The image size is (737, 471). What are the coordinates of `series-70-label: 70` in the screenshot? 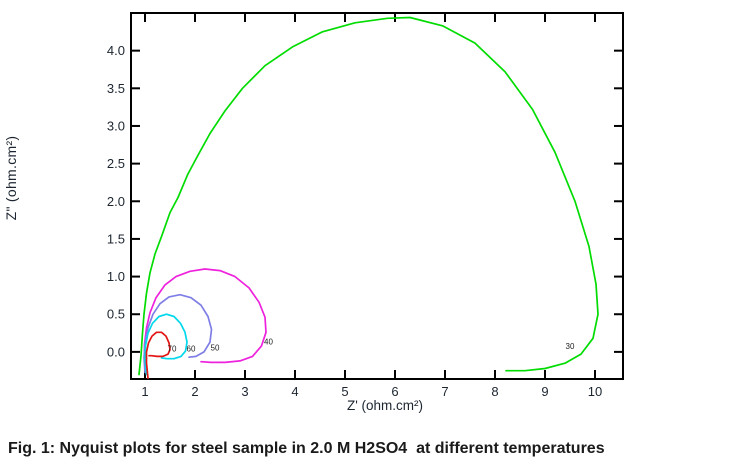 It's located at (172, 348).